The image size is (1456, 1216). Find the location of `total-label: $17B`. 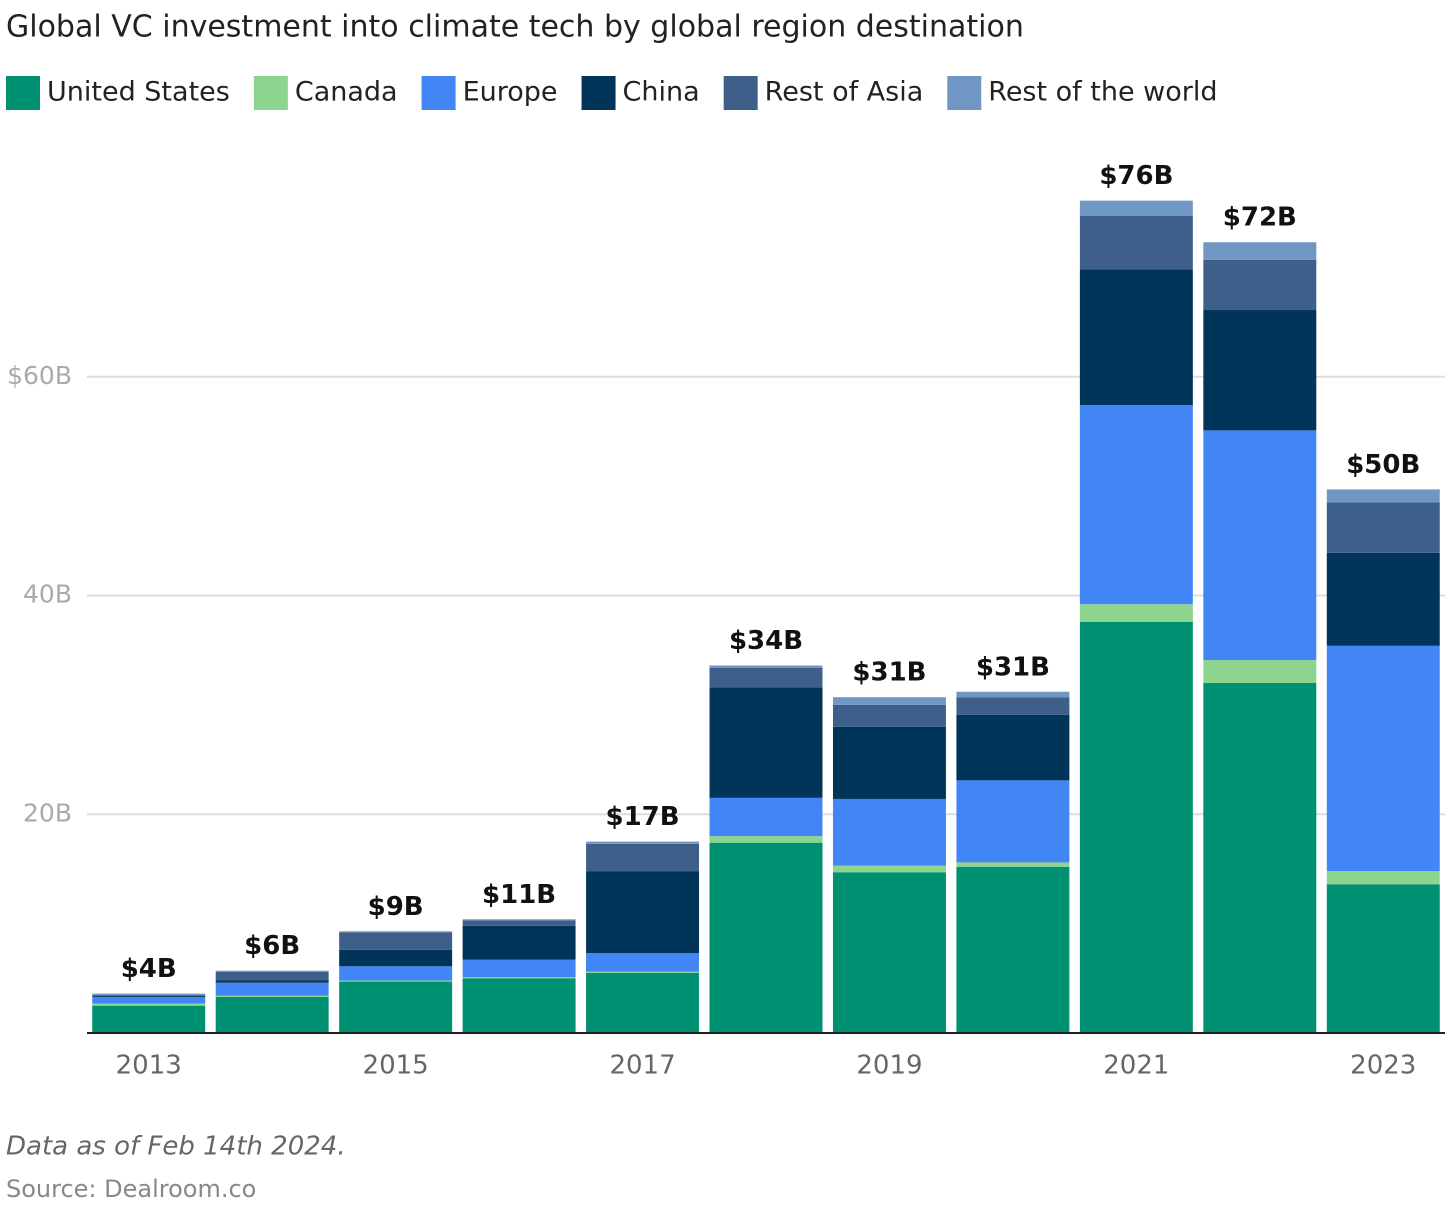

total-label: $17B is located at coordinates (642, 817).